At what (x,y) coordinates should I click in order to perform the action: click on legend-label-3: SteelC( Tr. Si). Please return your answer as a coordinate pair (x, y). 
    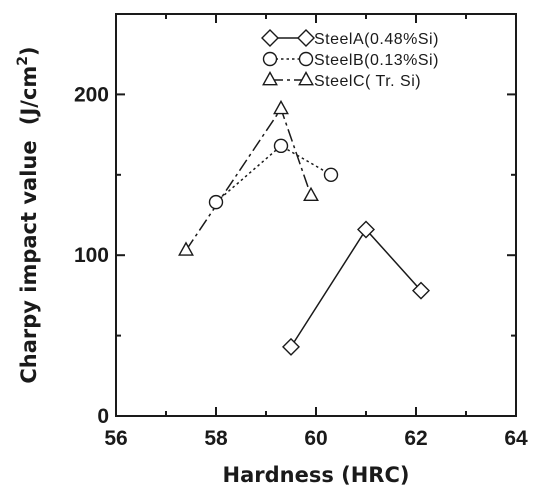
    Looking at the image, I should click on (367, 81).